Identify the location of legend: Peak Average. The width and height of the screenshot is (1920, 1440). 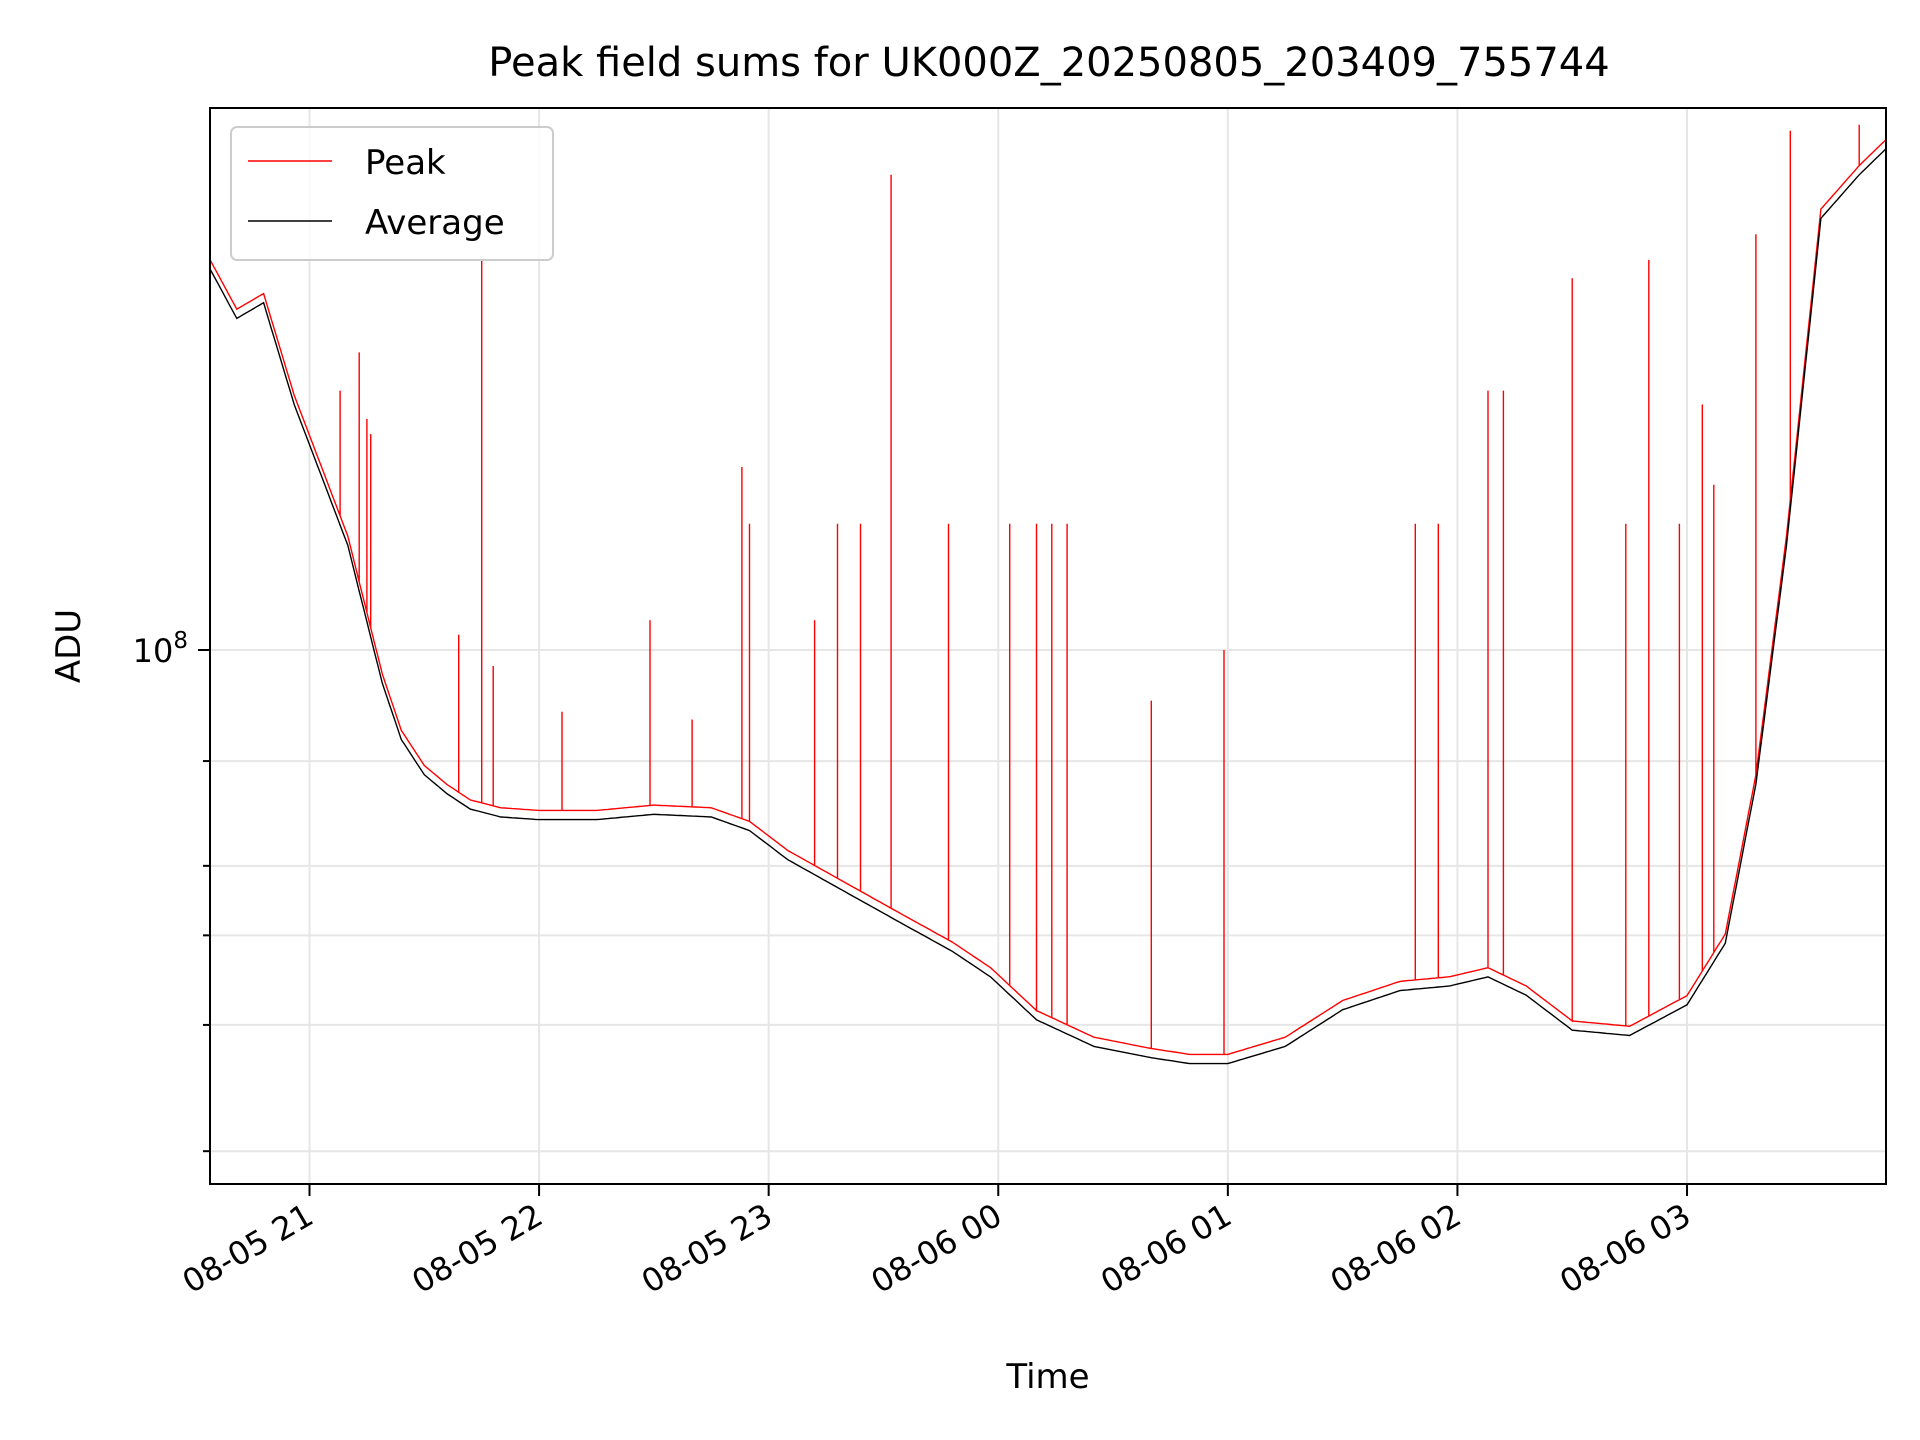
(392, 193).